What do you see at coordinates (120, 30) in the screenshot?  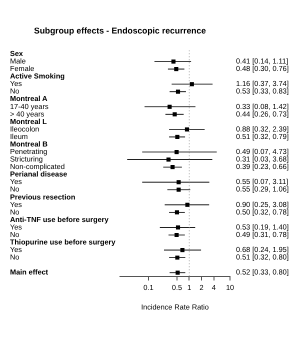 I see `chart-title: Subgroup effects - Endoscopic recurrence` at bounding box center [120, 30].